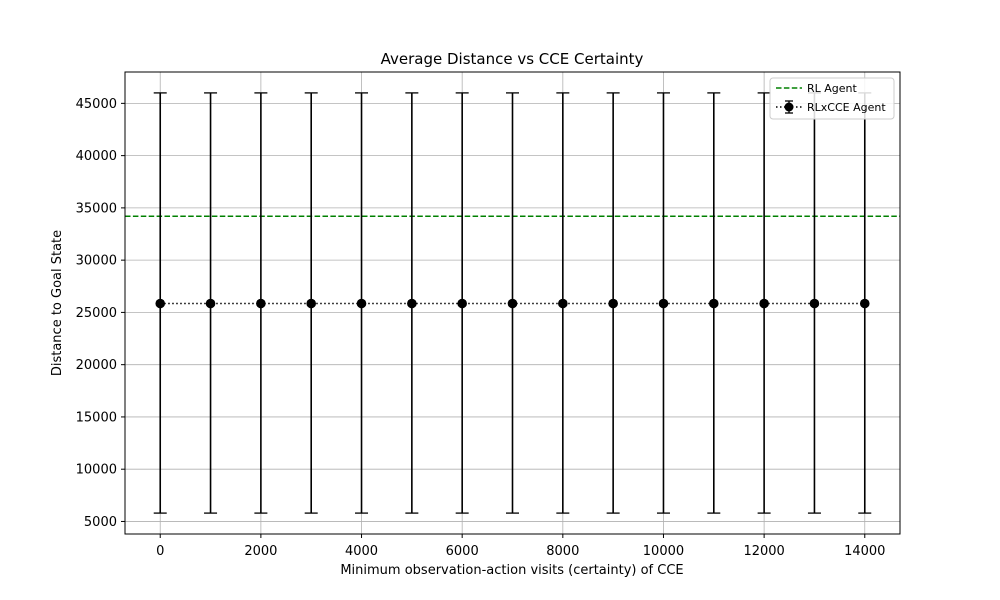 This screenshot has height=600, width=1000. Describe the element at coordinates (96, 104) in the screenshot. I see `y-tick-label: 45000` at that location.